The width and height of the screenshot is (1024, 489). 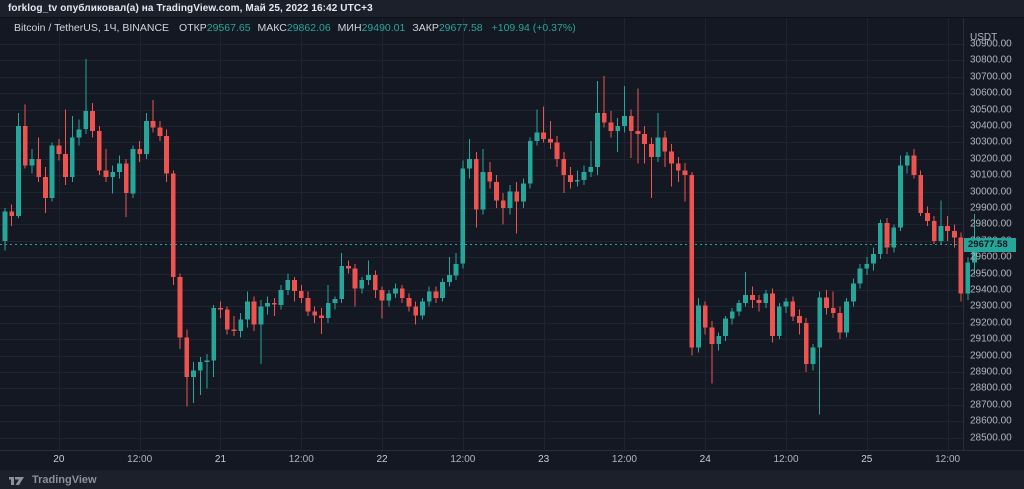 I want to click on time-tick-day: 22, so click(x=382, y=459).